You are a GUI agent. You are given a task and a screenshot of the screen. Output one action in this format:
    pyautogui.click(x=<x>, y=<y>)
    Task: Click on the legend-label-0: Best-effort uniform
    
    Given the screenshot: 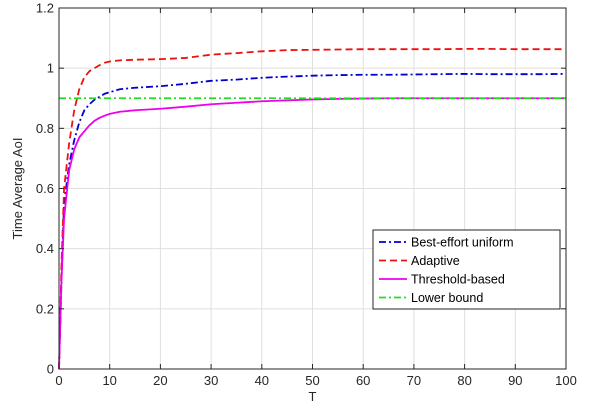 What is the action you would take?
    pyautogui.click(x=462, y=243)
    